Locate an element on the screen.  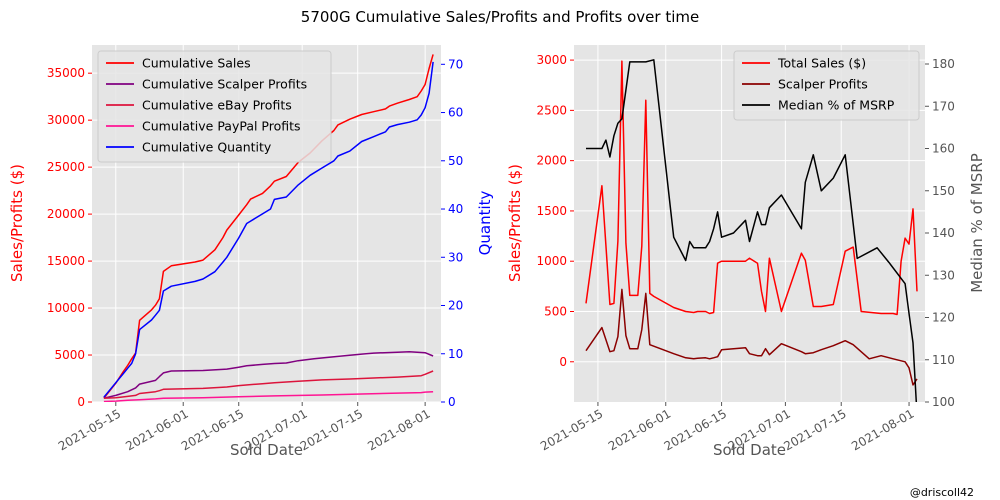
series-line-cumulative-scalper-profits is located at coordinates (268, 374).